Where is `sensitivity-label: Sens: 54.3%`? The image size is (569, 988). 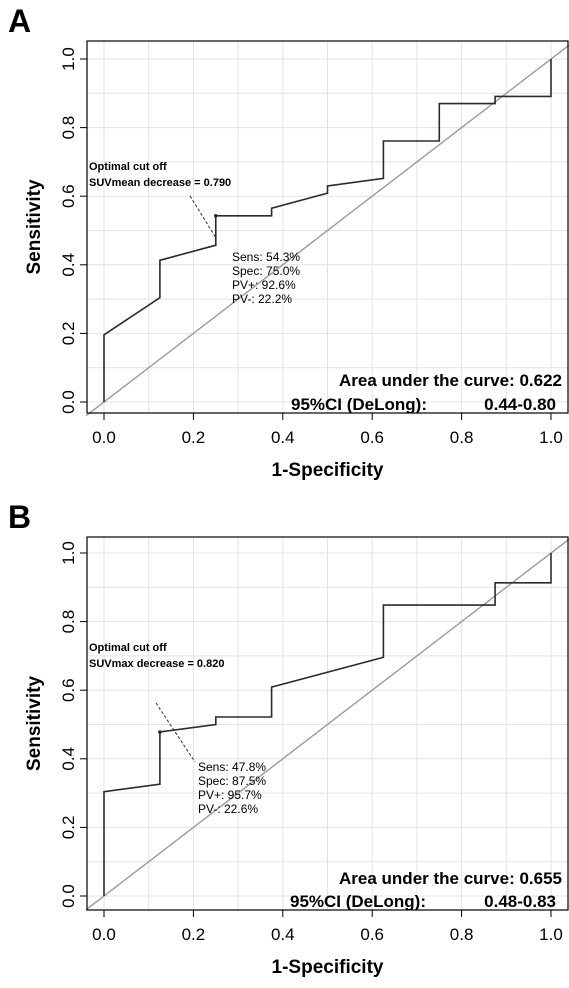 sensitivity-label: Sens: 54.3% is located at coordinates (266, 257).